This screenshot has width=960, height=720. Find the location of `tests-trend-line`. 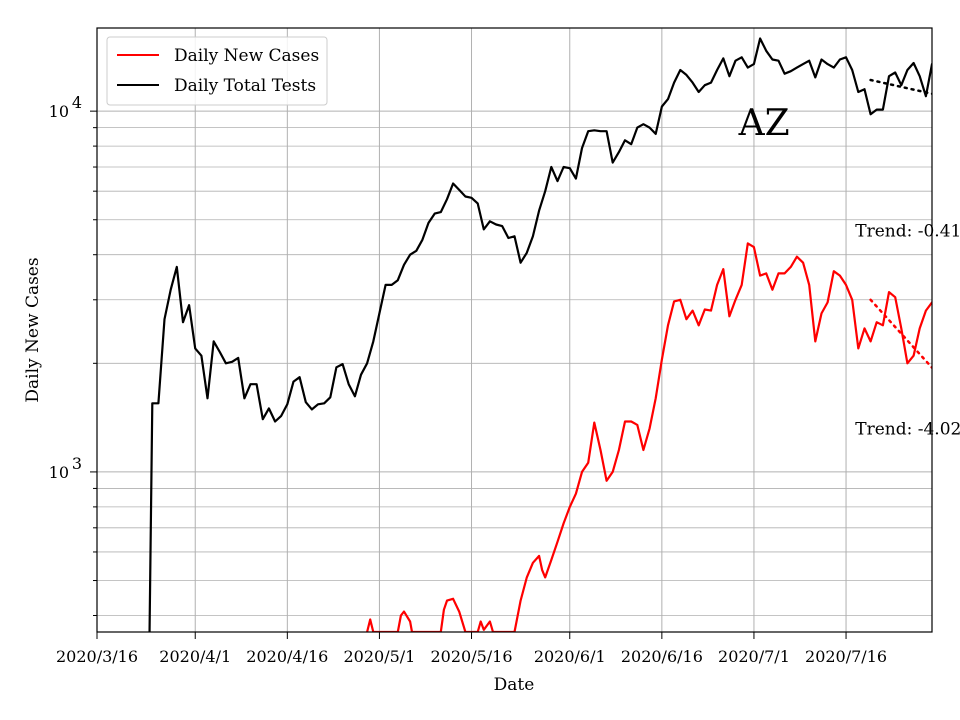

tests-trend-line is located at coordinates (900, 87).